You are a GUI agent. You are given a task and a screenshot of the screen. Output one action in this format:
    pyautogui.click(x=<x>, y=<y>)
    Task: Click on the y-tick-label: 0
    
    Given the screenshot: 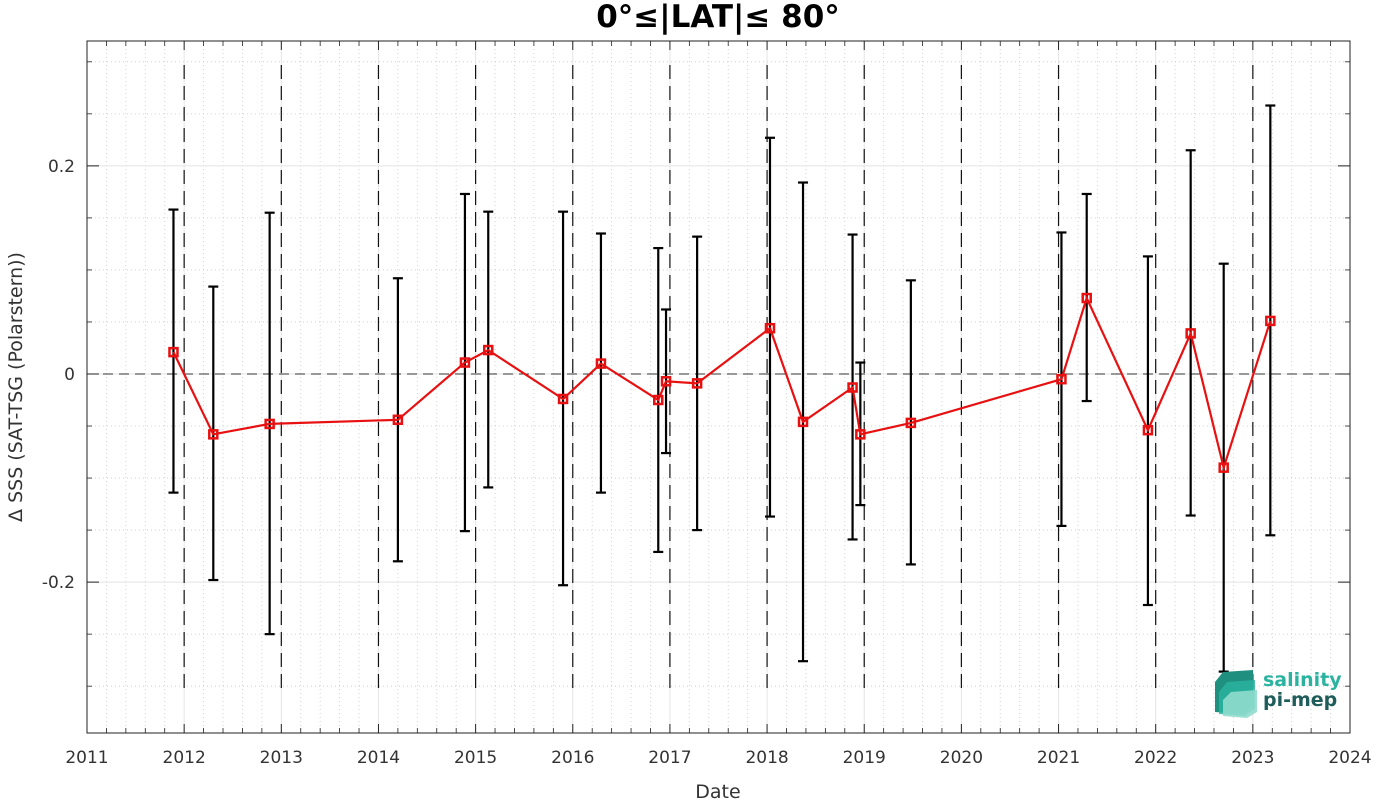 What is the action you would take?
    pyautogui.click(x=69, y=375)
    